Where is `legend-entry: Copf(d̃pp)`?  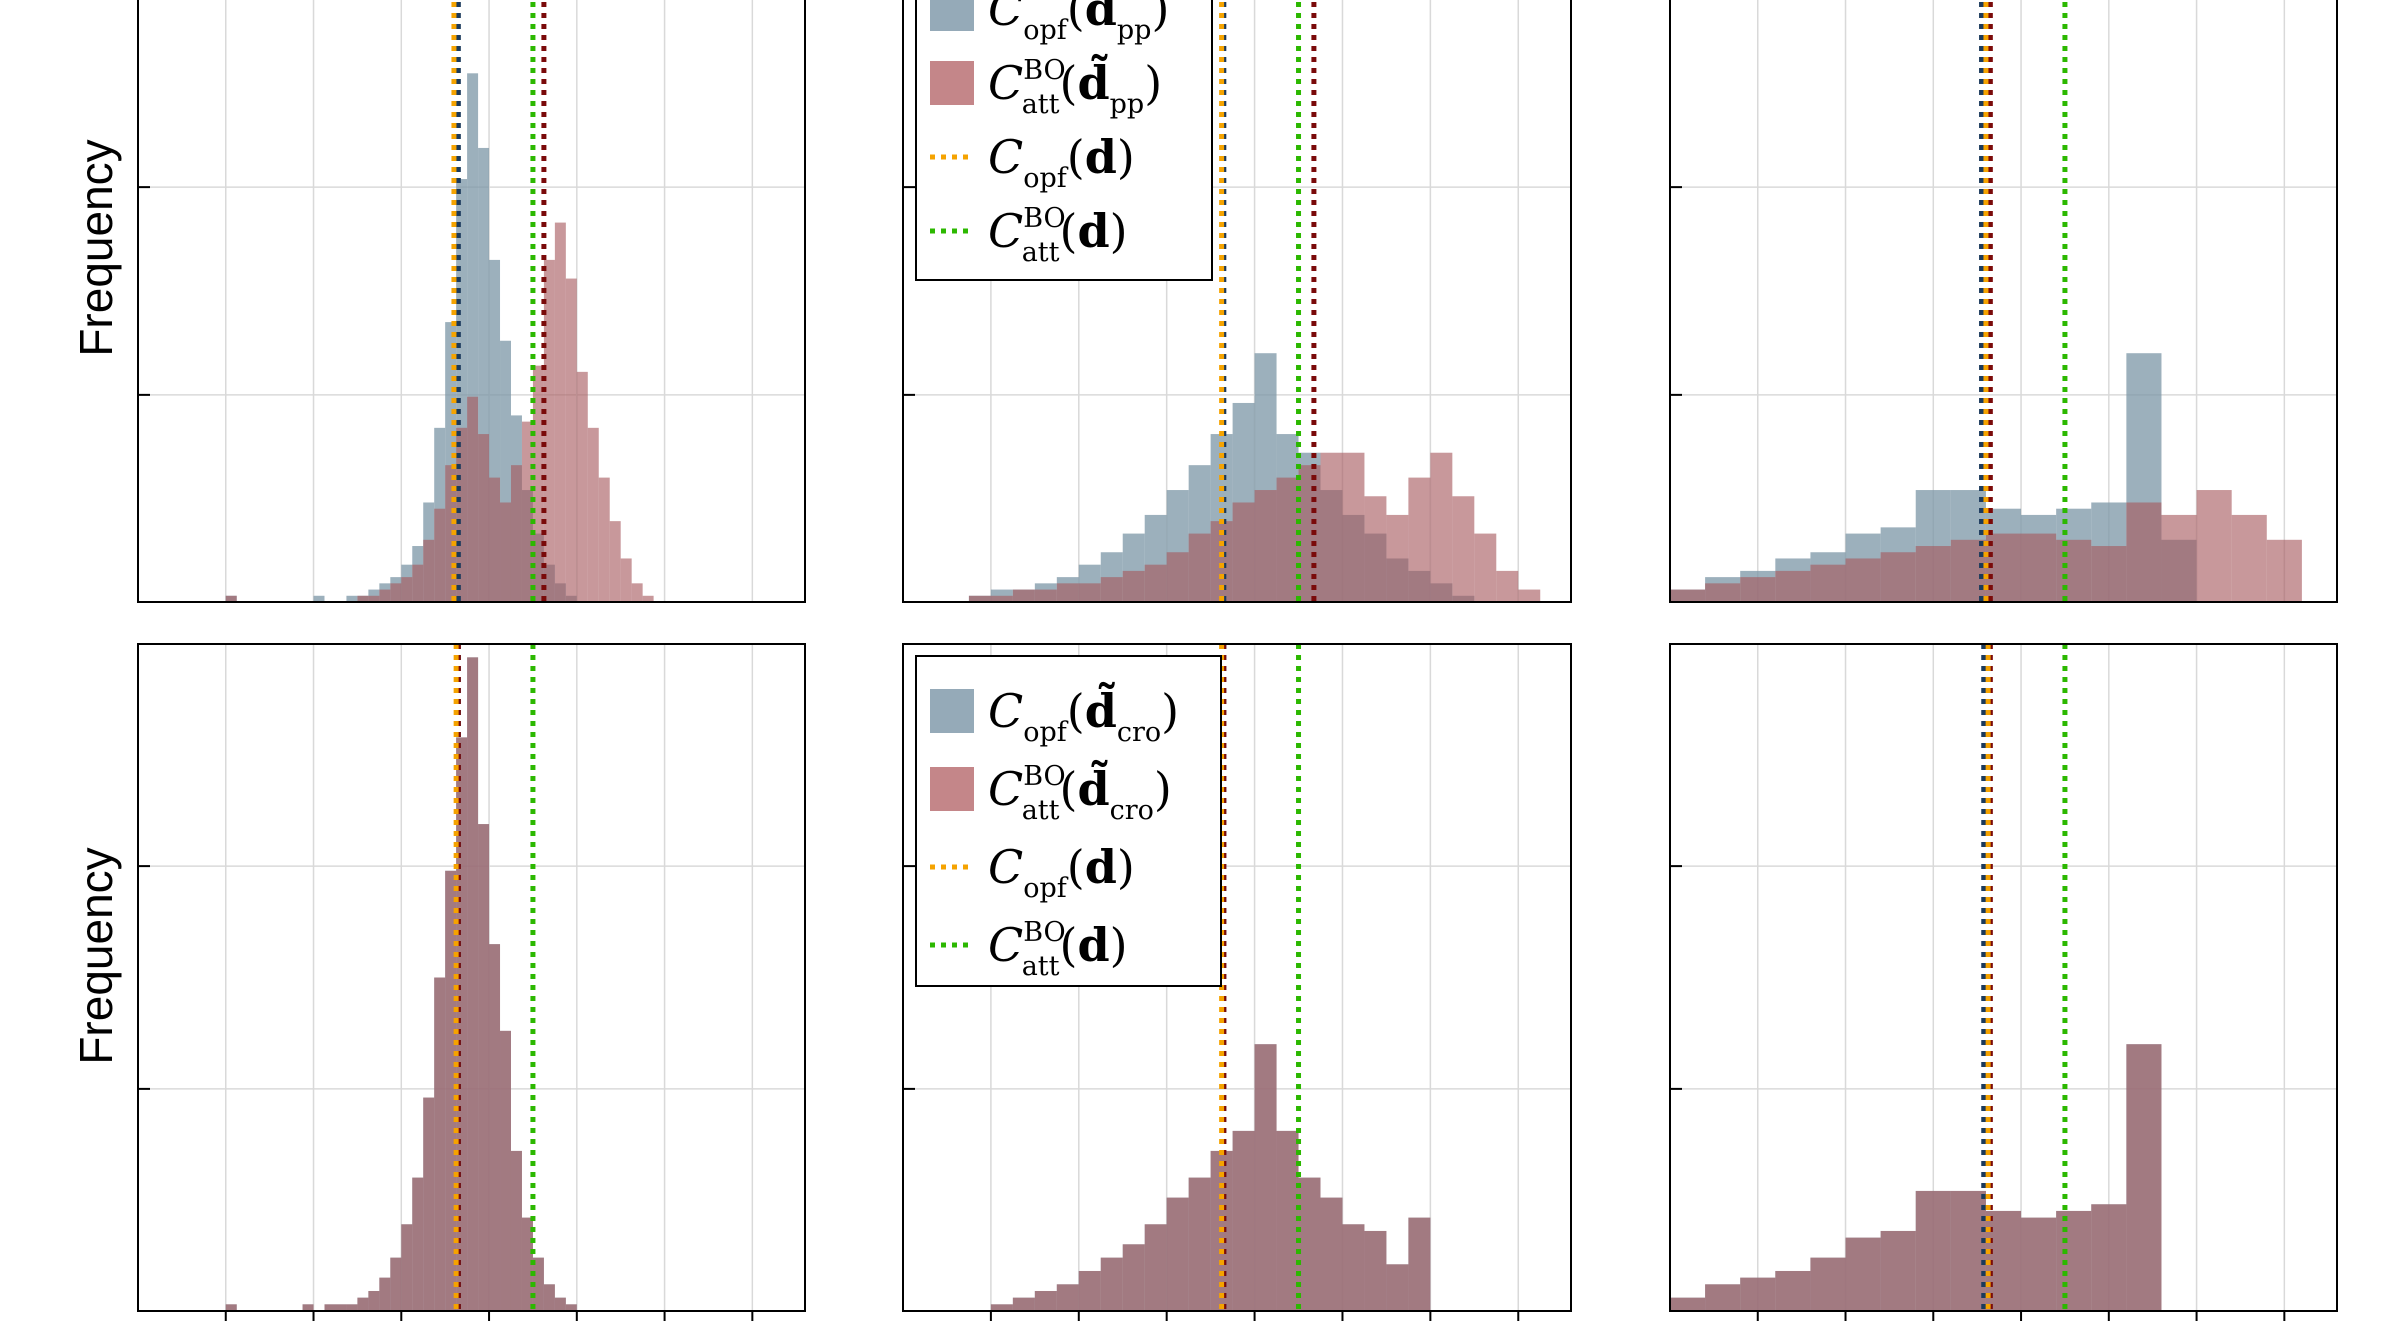 legend-entry: Copf(d̃pp) is located at coordinates (1049, 23).